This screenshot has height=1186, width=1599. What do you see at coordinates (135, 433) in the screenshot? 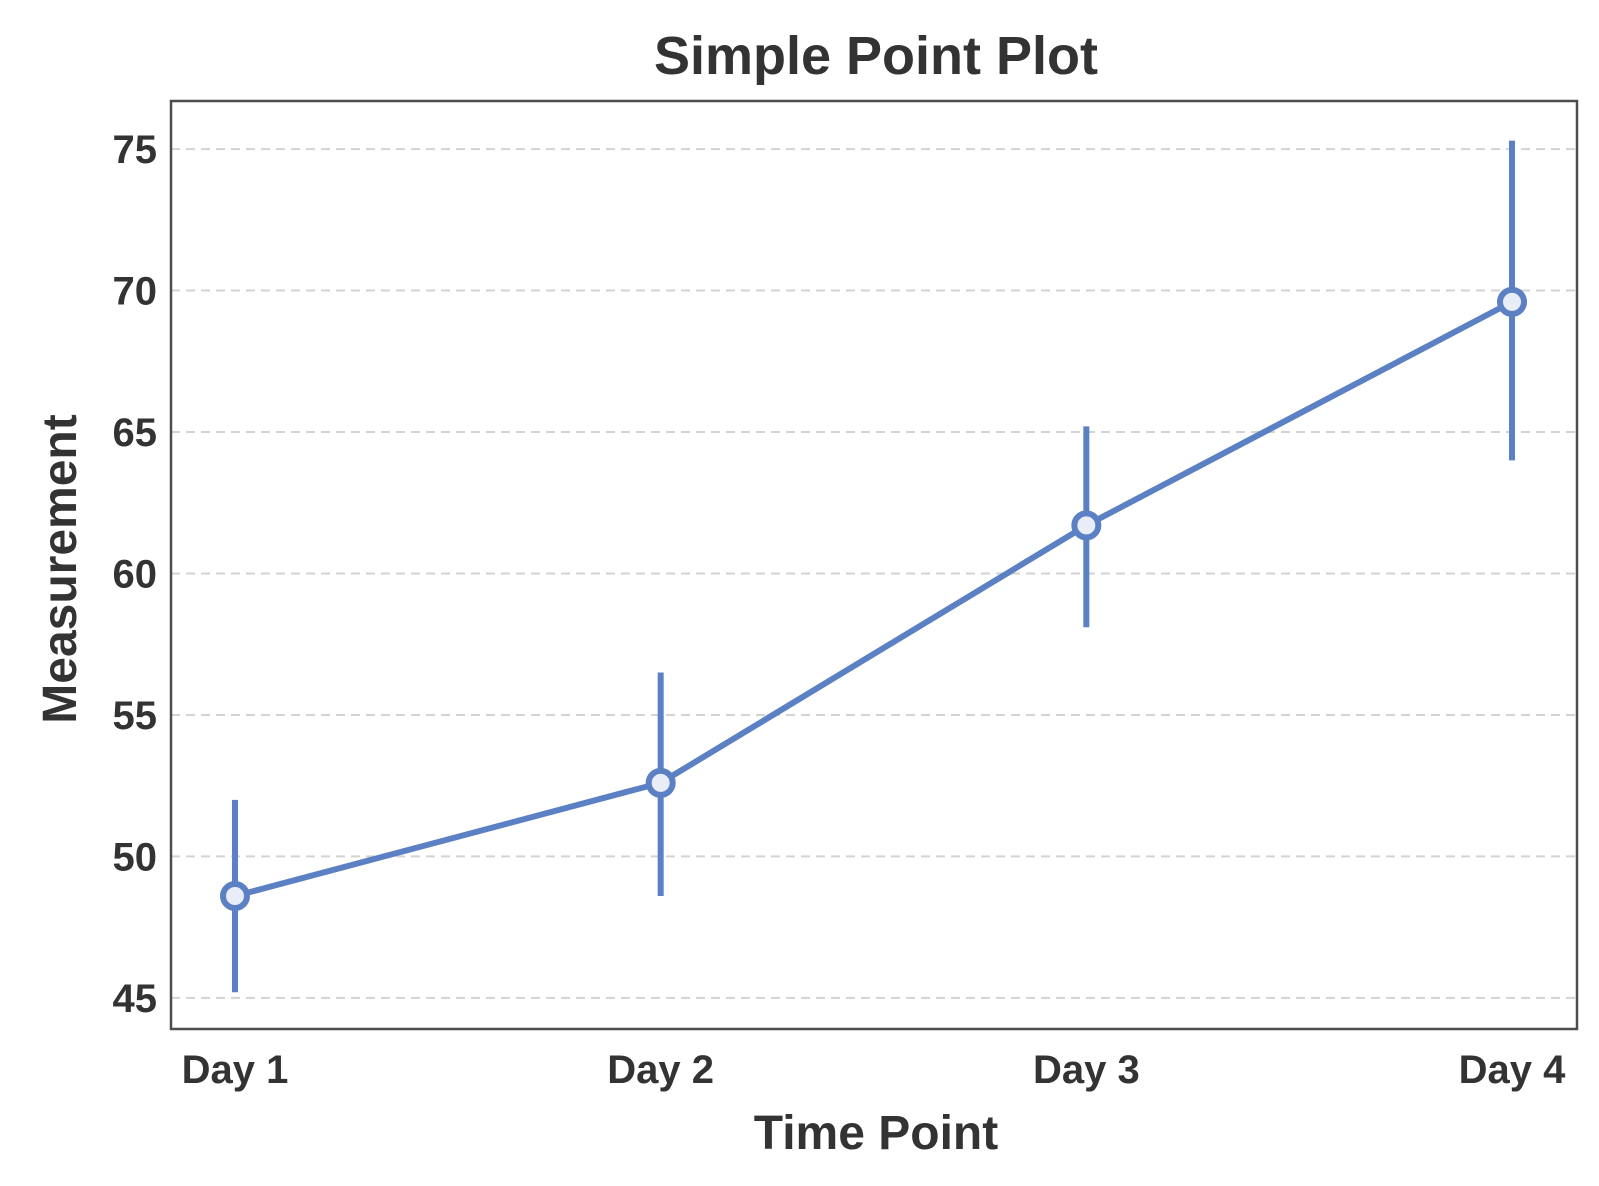
I see `y-tick-label-65: 65` at bounding box center [135, 433].